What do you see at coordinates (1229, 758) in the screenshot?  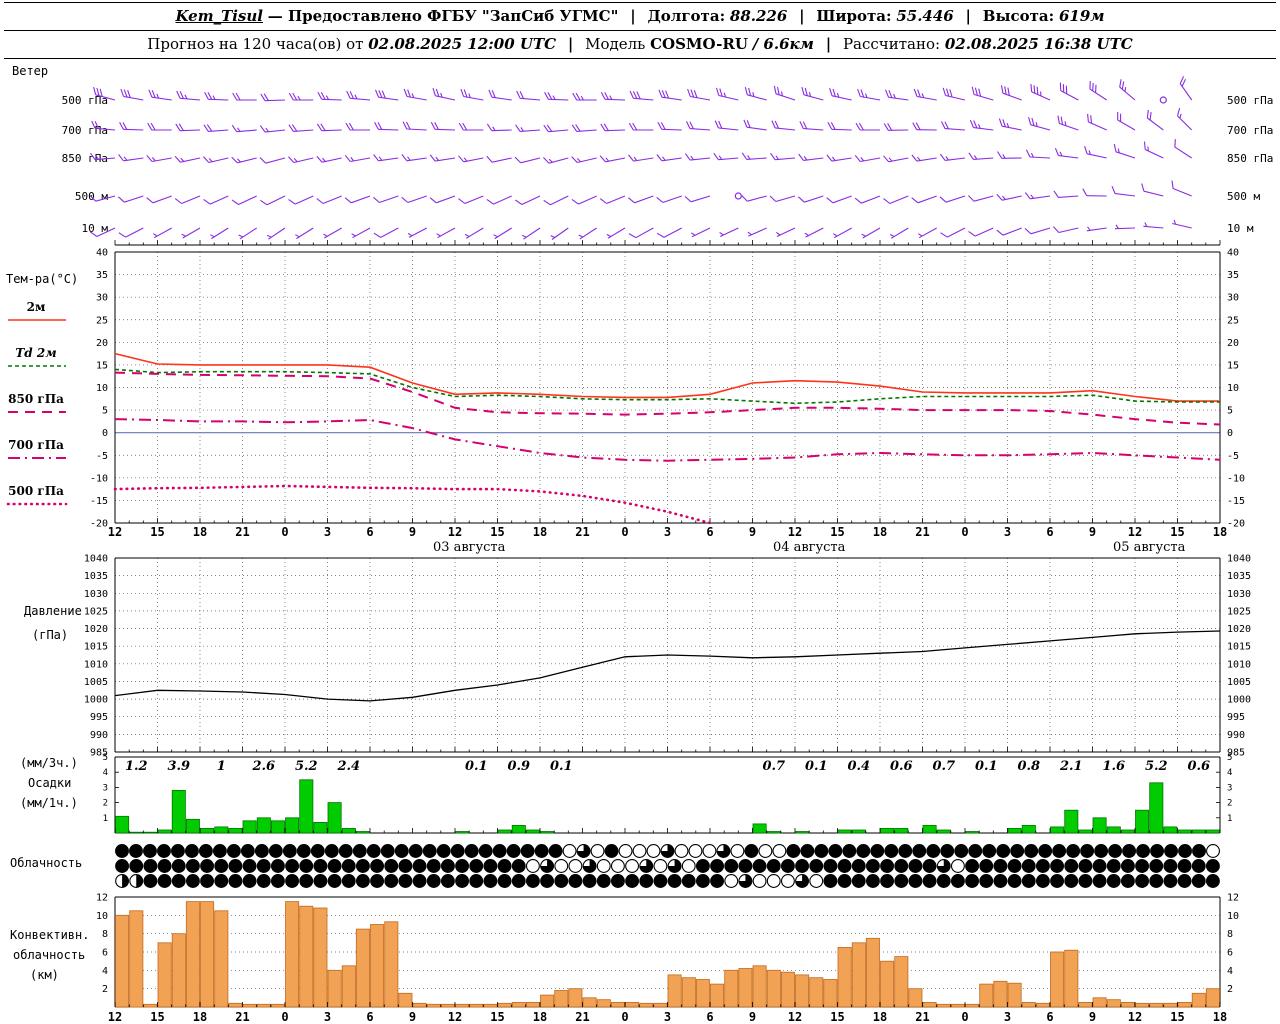 I see `precip-ytick: 5` at bounding box center [1229, 758].